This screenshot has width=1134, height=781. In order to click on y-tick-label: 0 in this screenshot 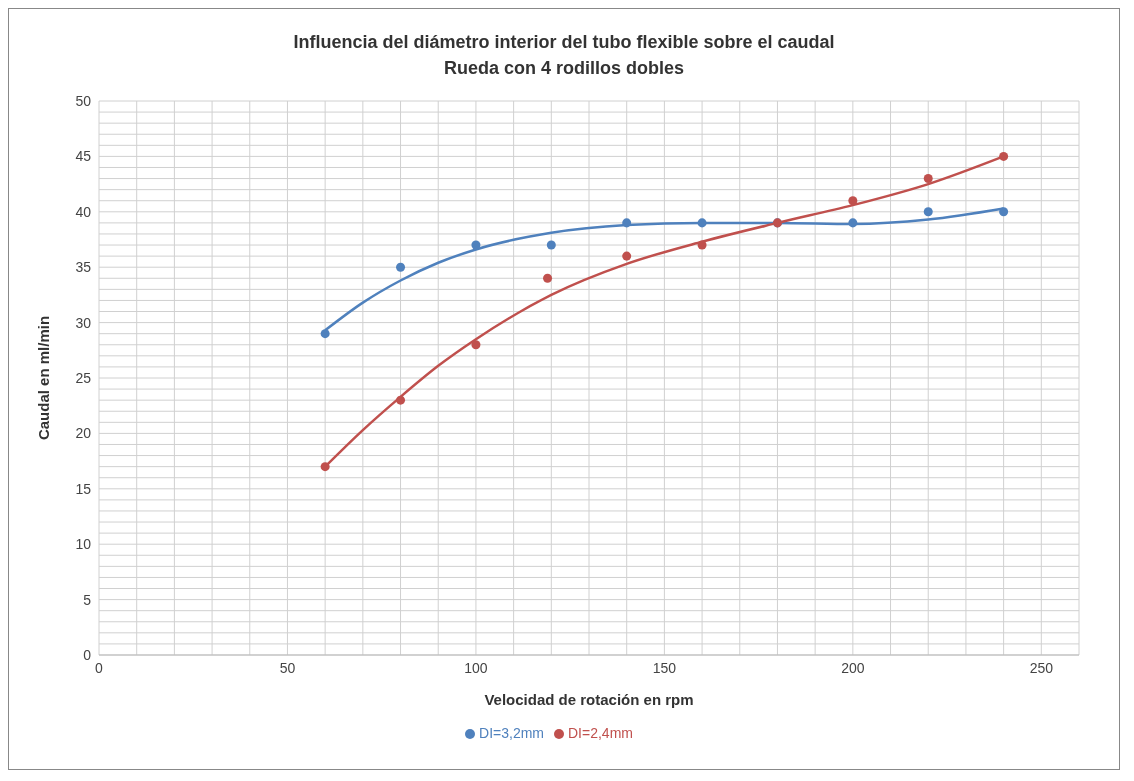, I will do `click(87, 654)`.